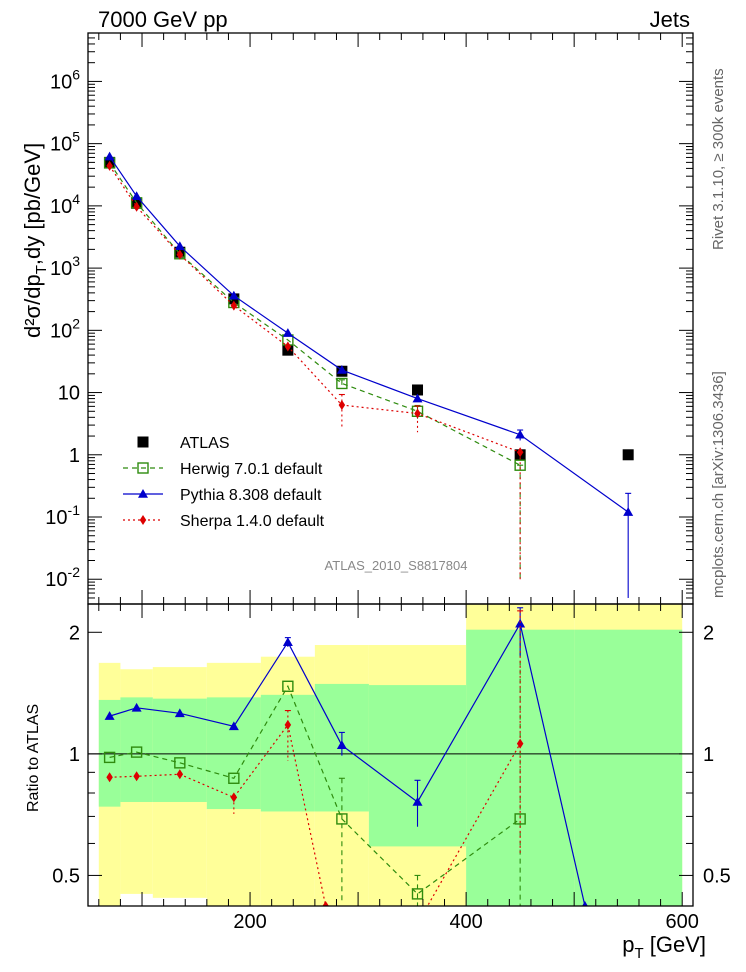 Image resolution: width=746 pixels, height=972 pixels. I want to click on legend-atlas-label: ATLAS, so click(205, 443).